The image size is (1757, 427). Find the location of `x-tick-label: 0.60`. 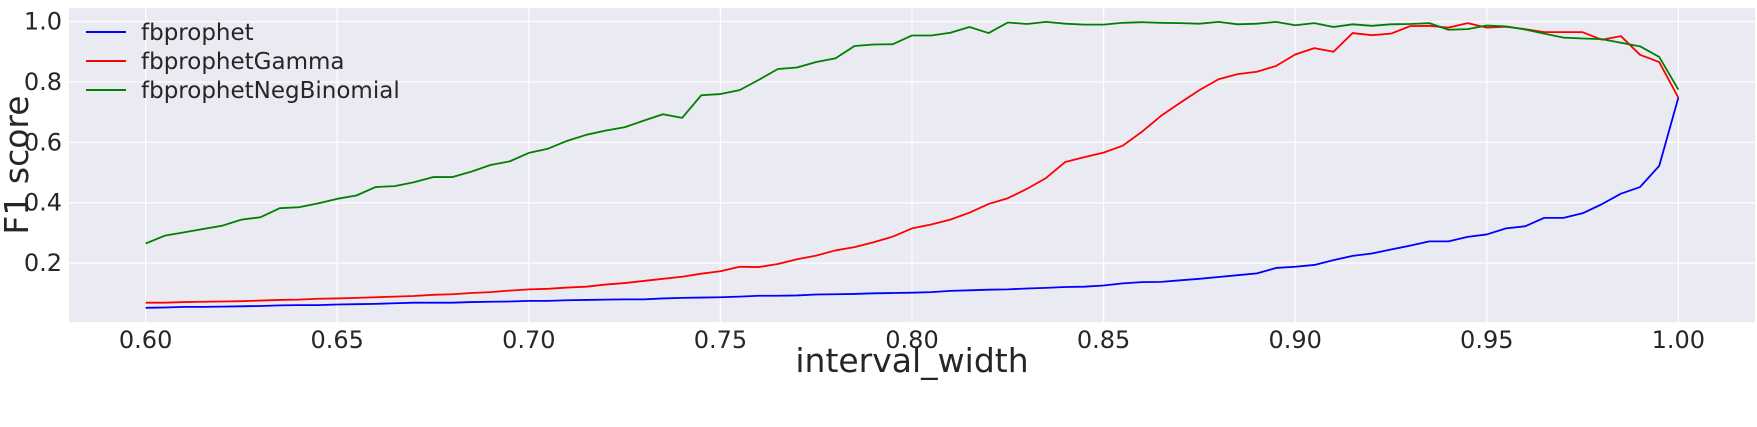

x-tick-label: 0.60 is located at coordinates (145, 340).